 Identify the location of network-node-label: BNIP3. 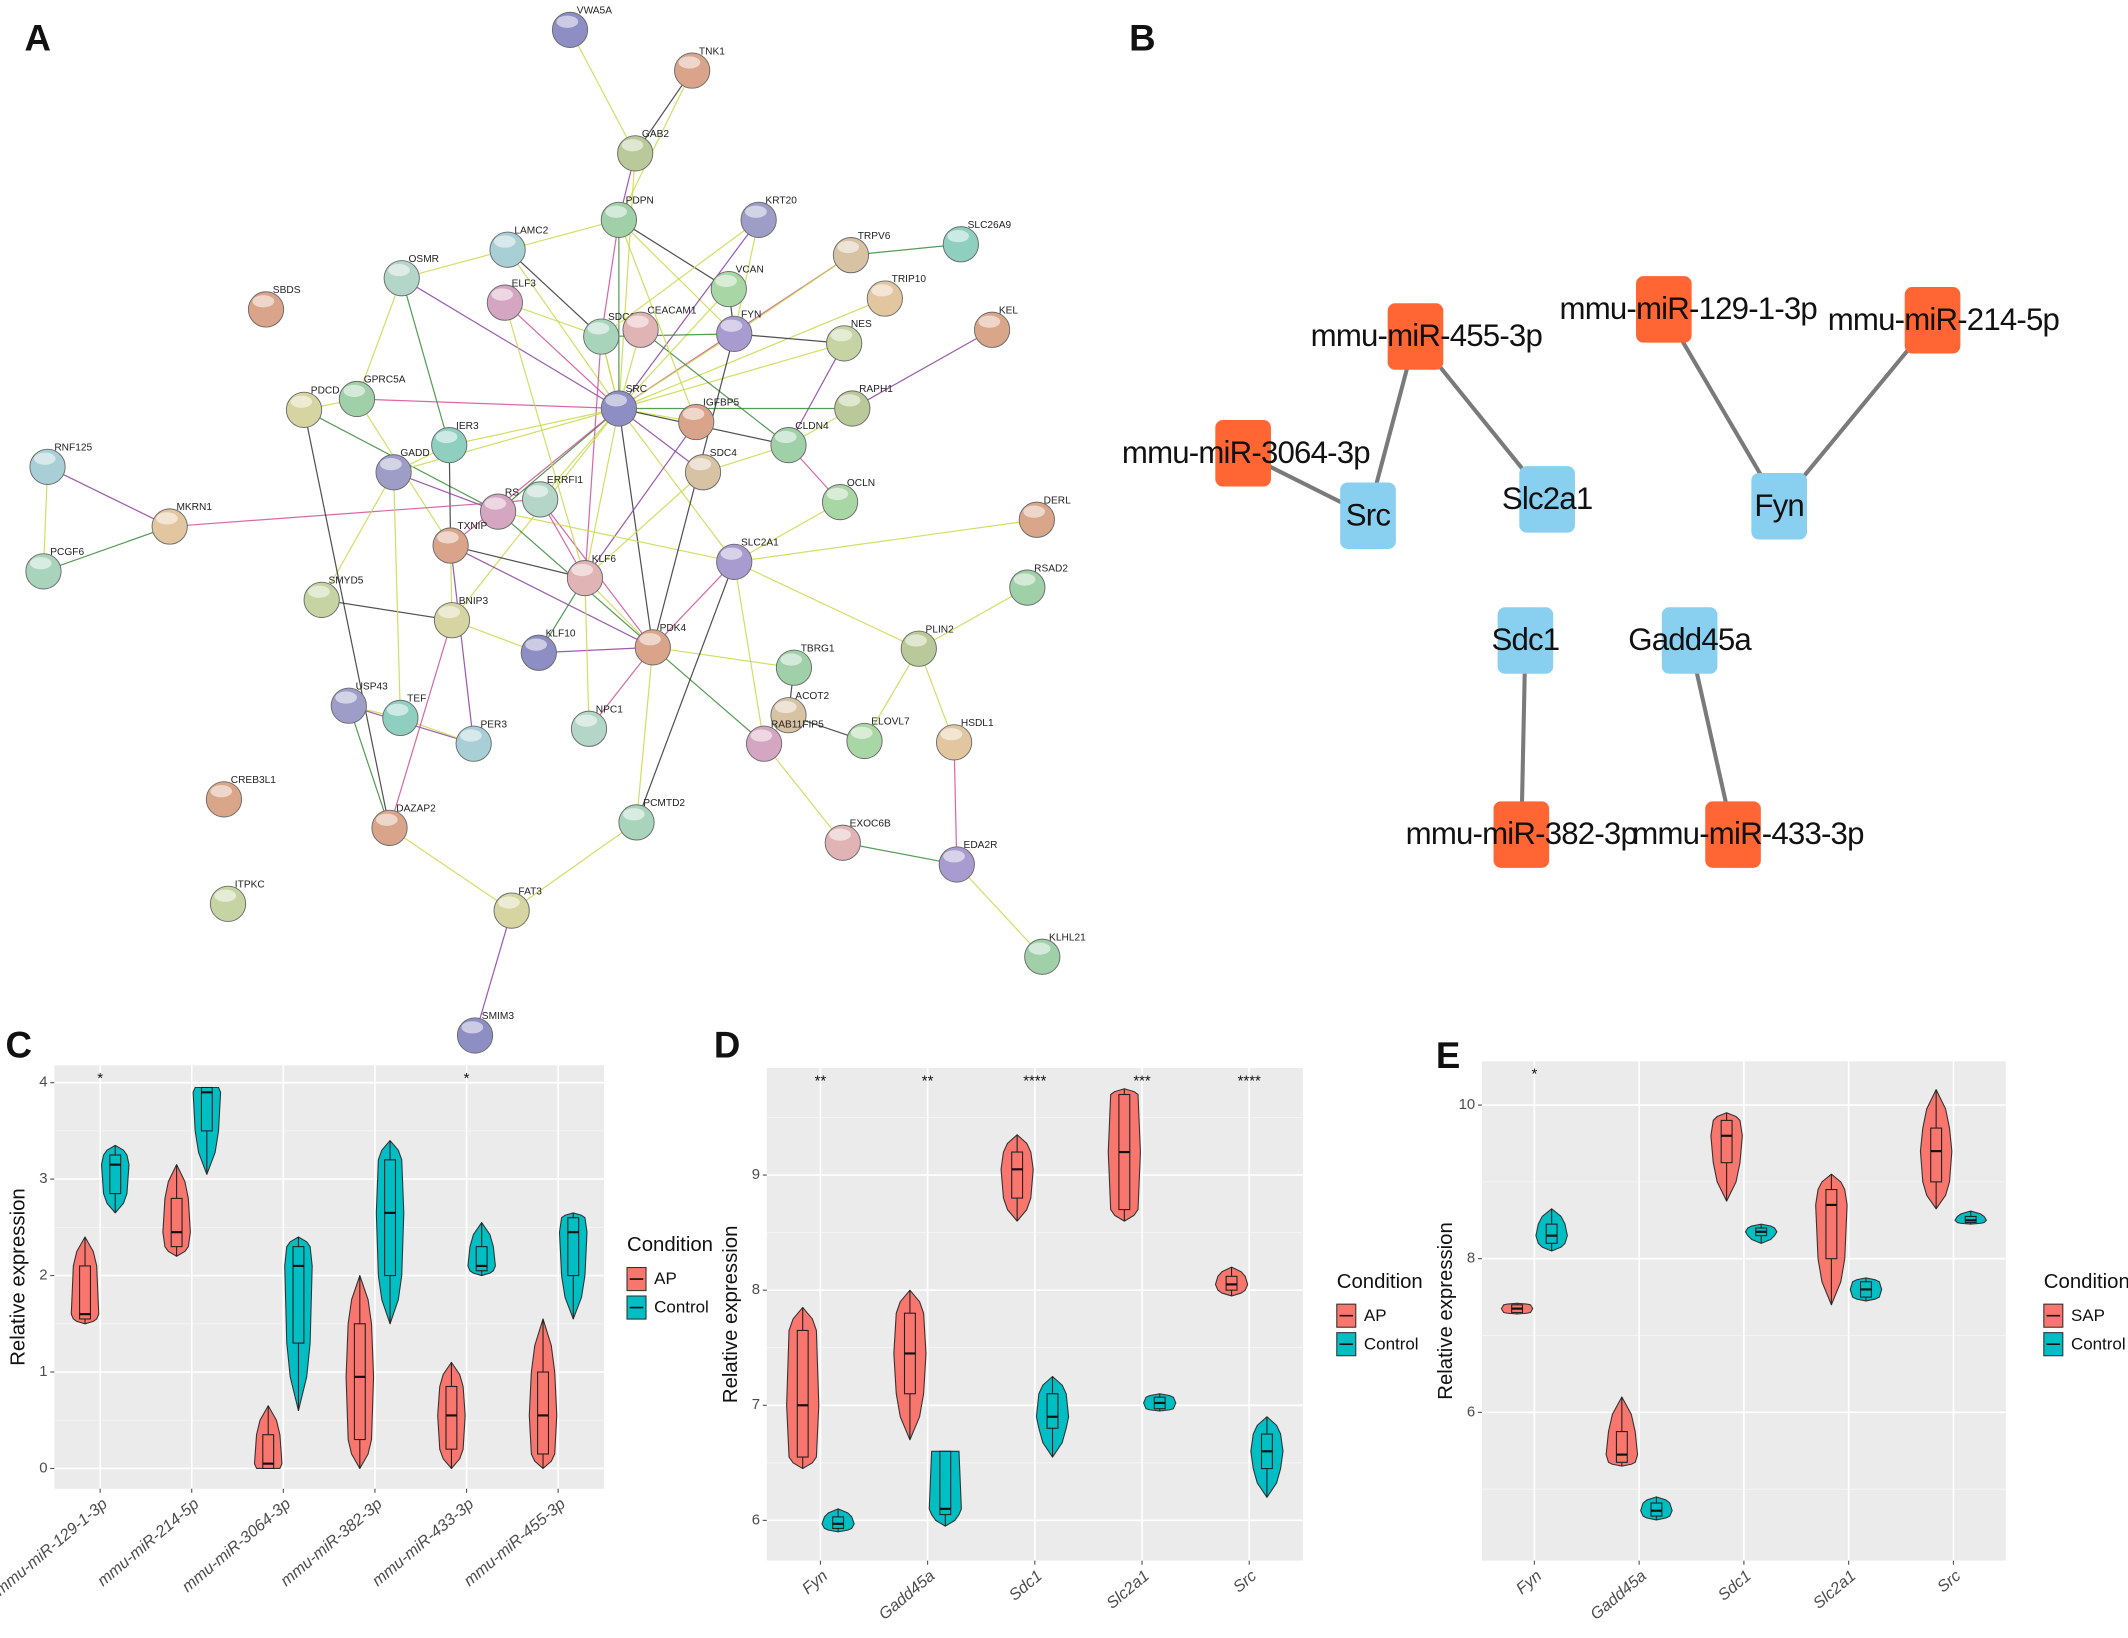
(474, 601).